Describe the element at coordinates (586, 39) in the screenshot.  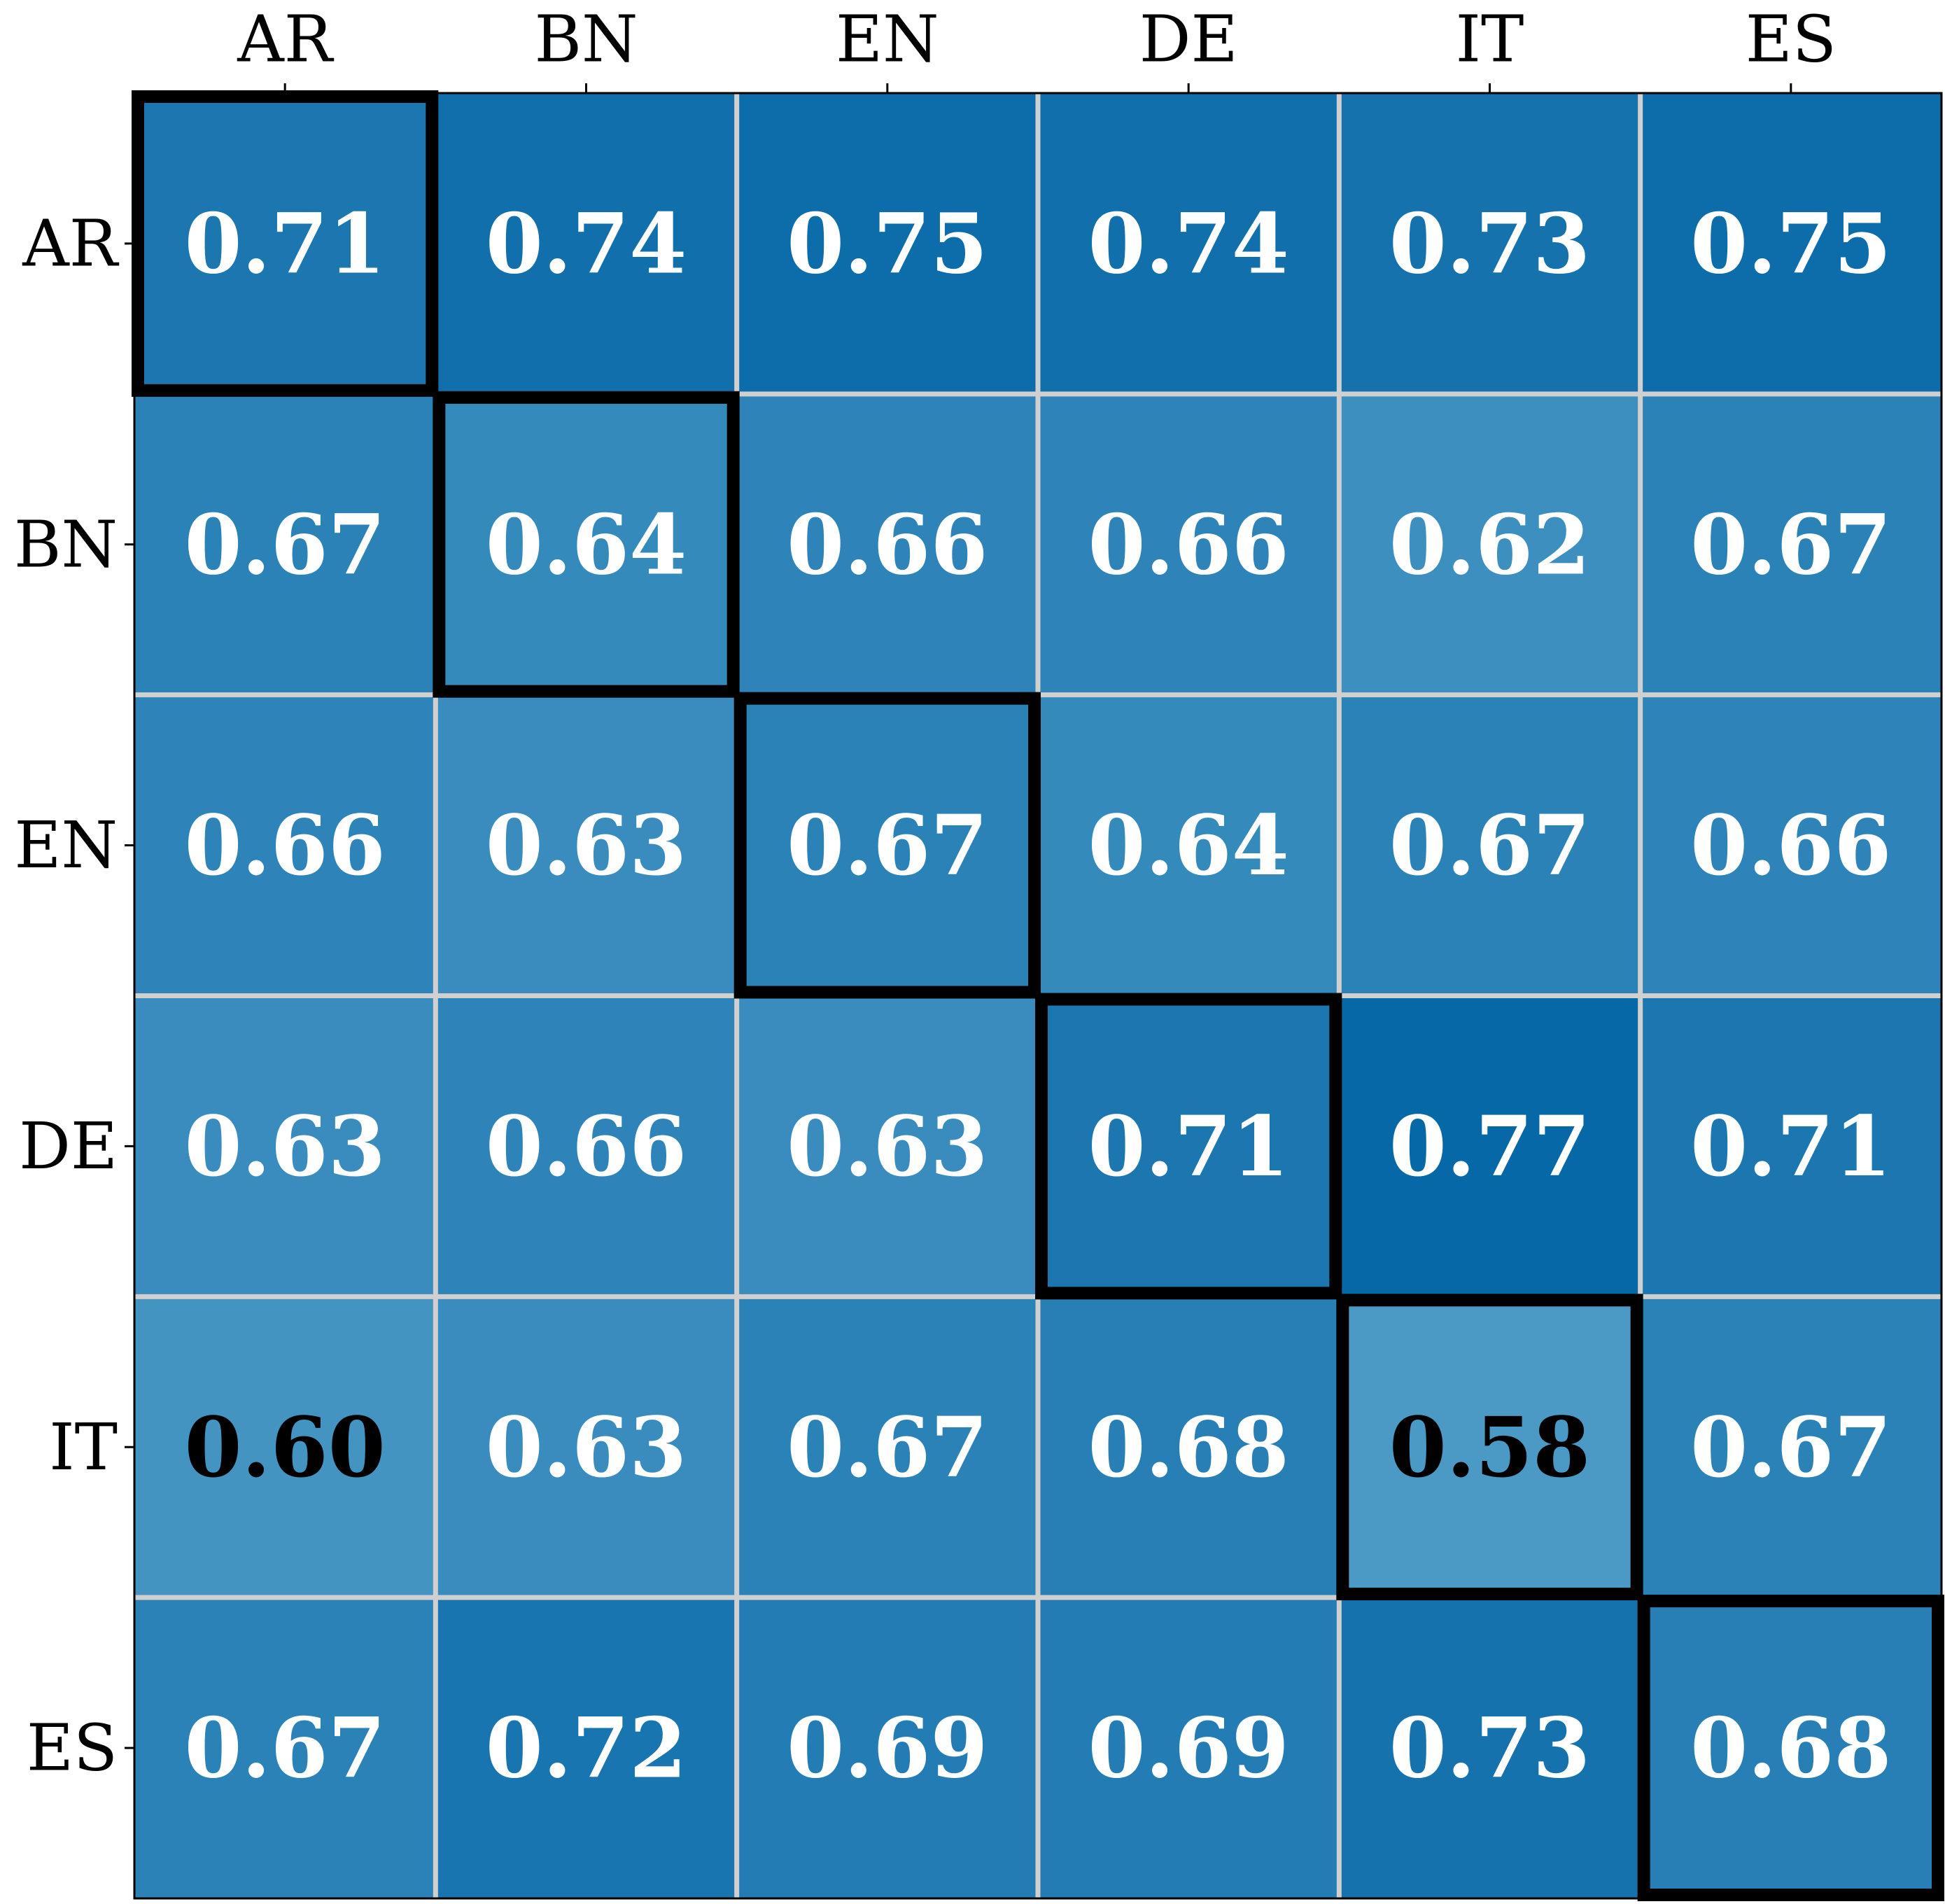
I see `x-tick-label: BN` at that location.